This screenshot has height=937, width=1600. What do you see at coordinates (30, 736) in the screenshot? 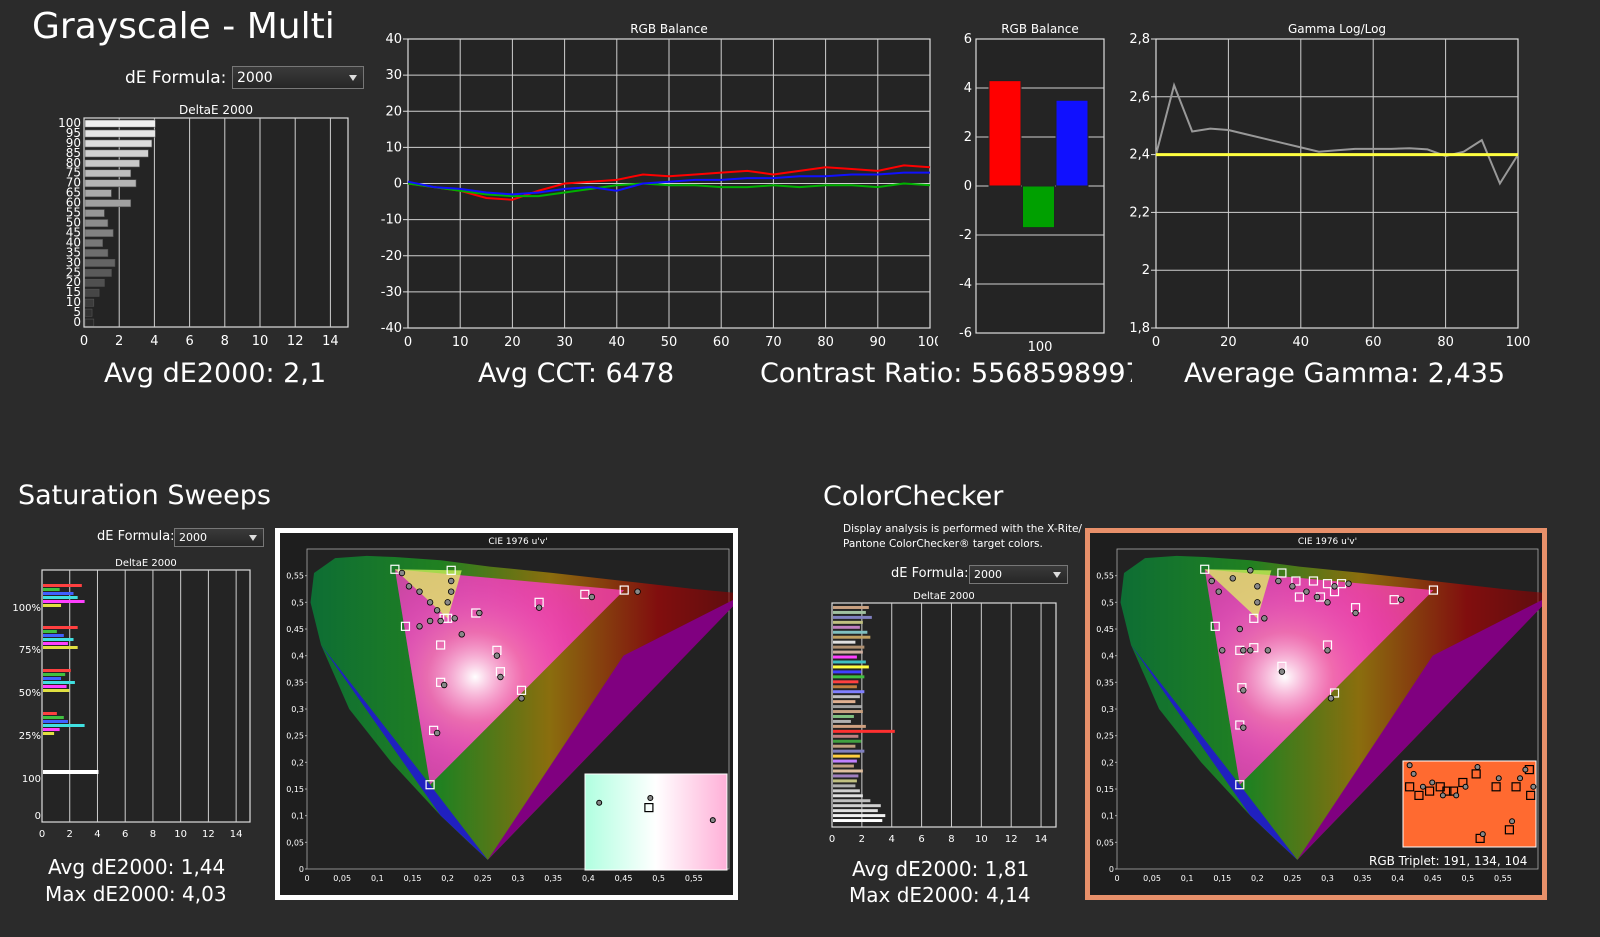
I see `y-tick-label: 25%` at bounding box center [30, 736].